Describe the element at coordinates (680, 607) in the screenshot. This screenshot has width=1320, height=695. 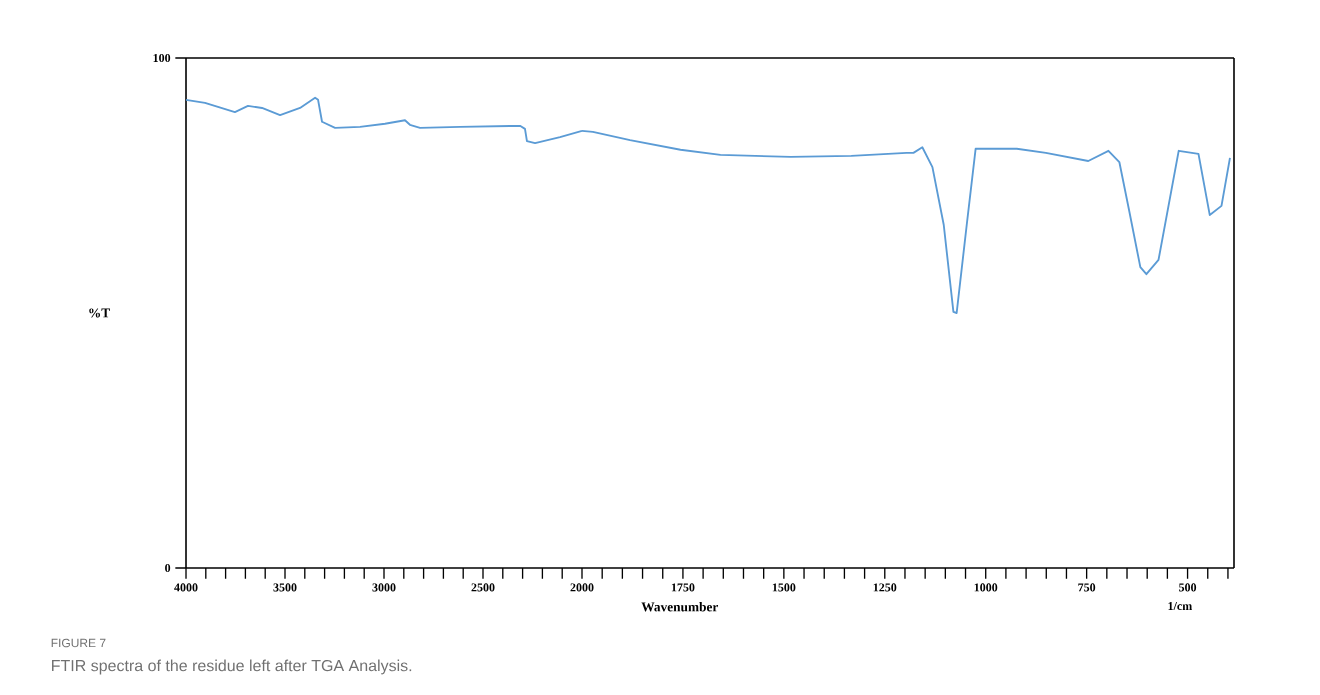
I see `x-axis-title: Wavenumber` at that location.